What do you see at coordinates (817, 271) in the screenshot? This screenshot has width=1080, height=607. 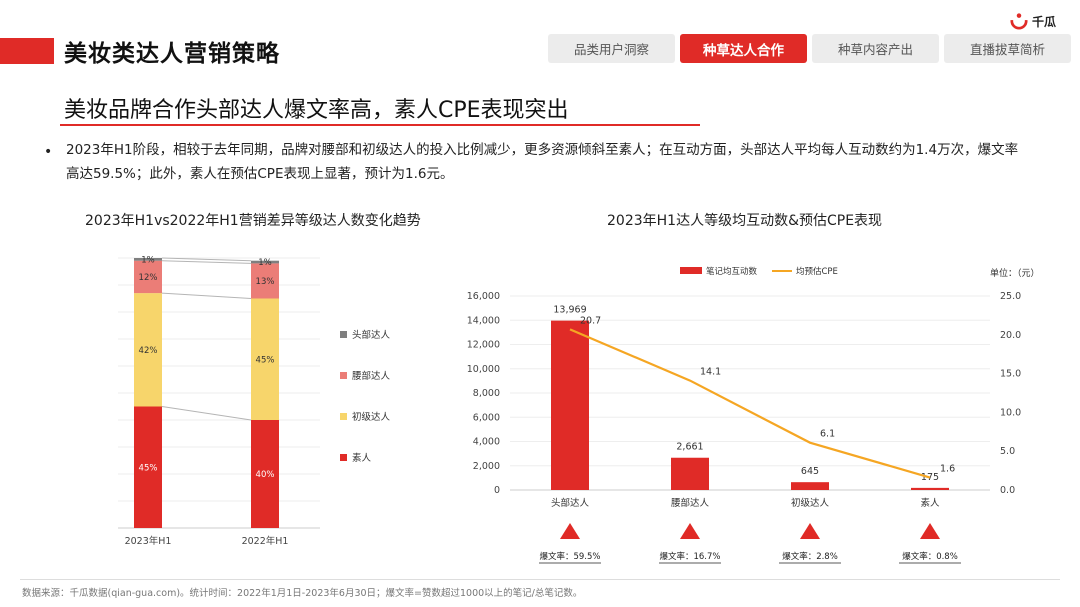 I see `legend-line-label: 均预估CPE` at bounding box center [817, 271].